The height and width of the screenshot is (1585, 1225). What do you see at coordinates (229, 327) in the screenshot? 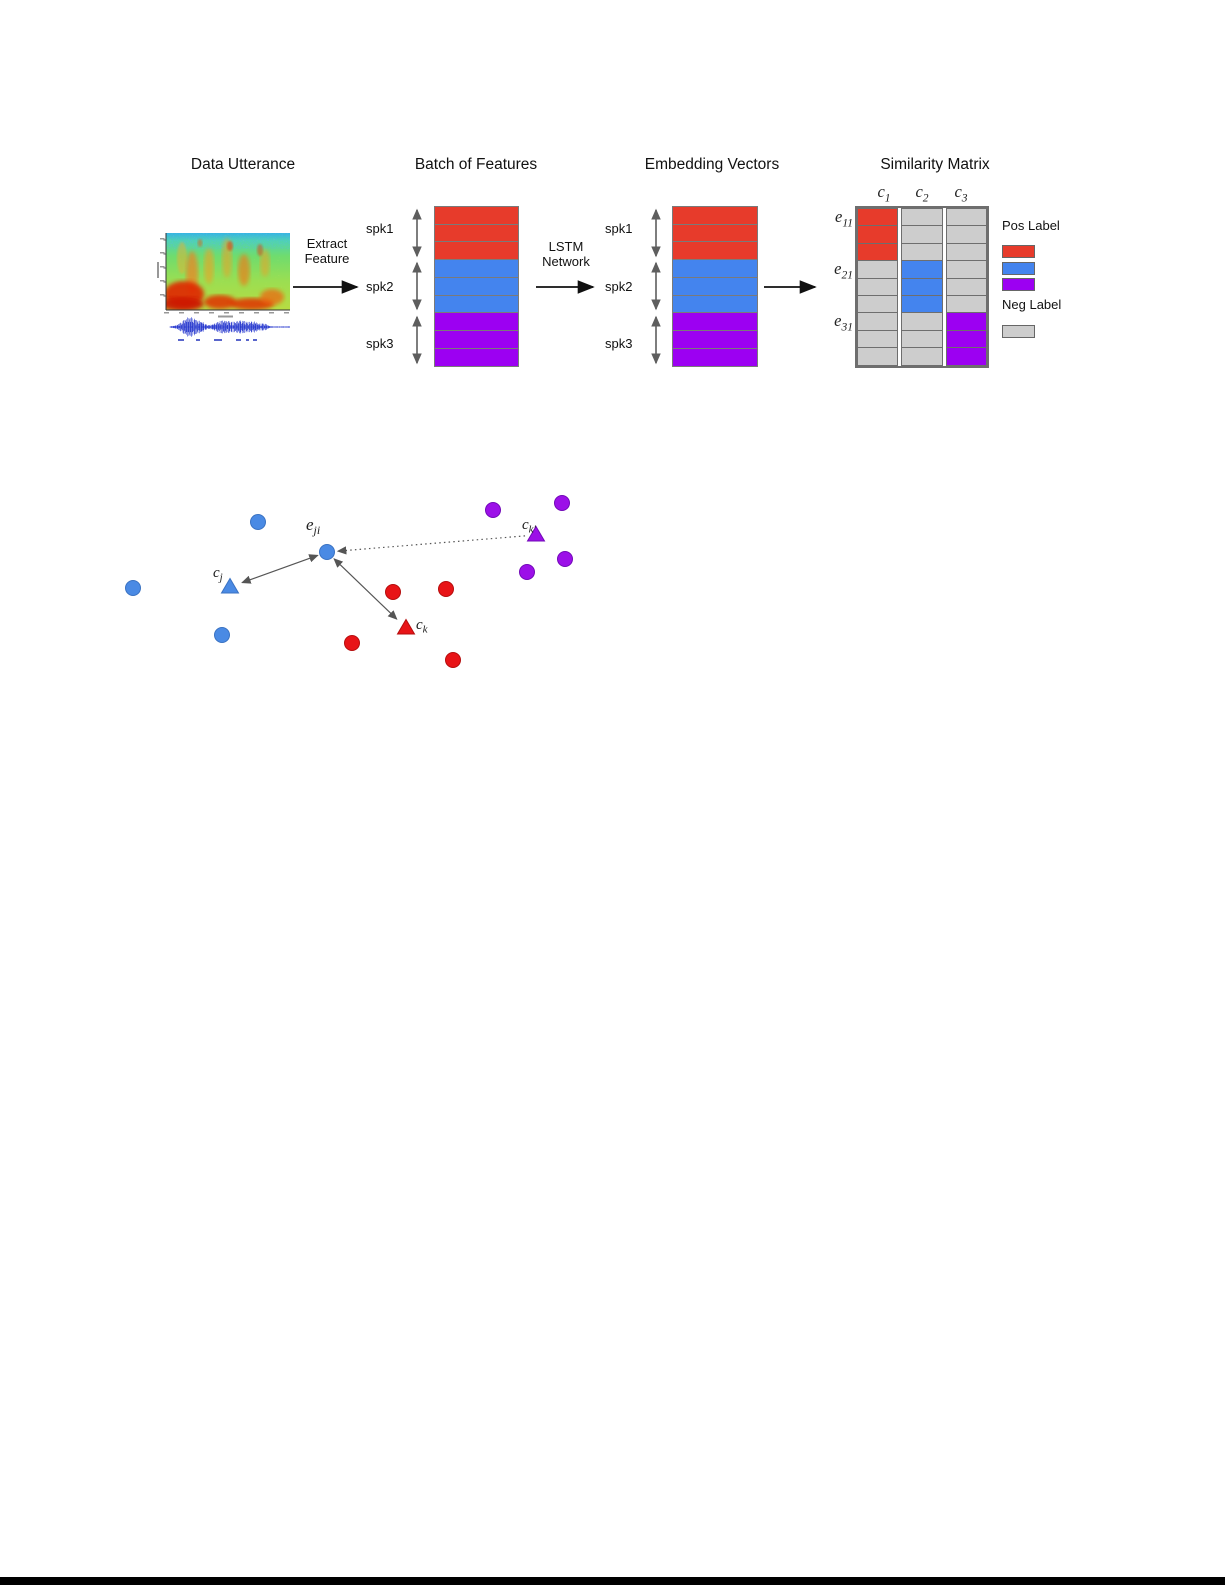
I see `waveform-image` at bounding box center [229, 327].